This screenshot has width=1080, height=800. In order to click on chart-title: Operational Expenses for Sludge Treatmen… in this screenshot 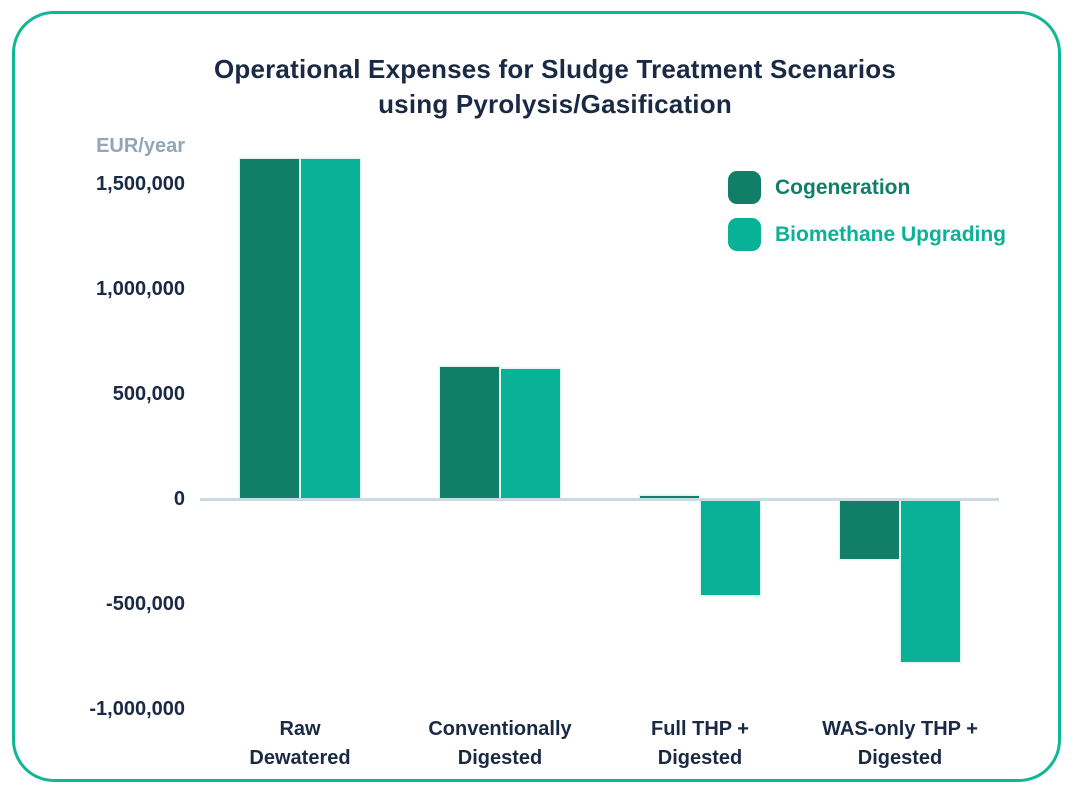, I will do `click(547, 87)`.